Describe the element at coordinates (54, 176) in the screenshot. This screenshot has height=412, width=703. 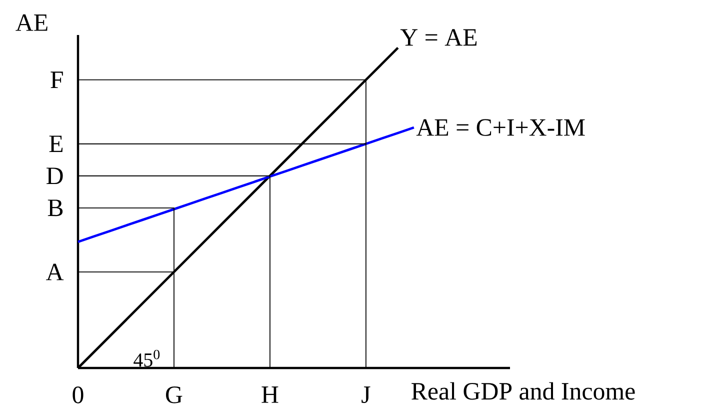
I see `annotation: D` at that location.